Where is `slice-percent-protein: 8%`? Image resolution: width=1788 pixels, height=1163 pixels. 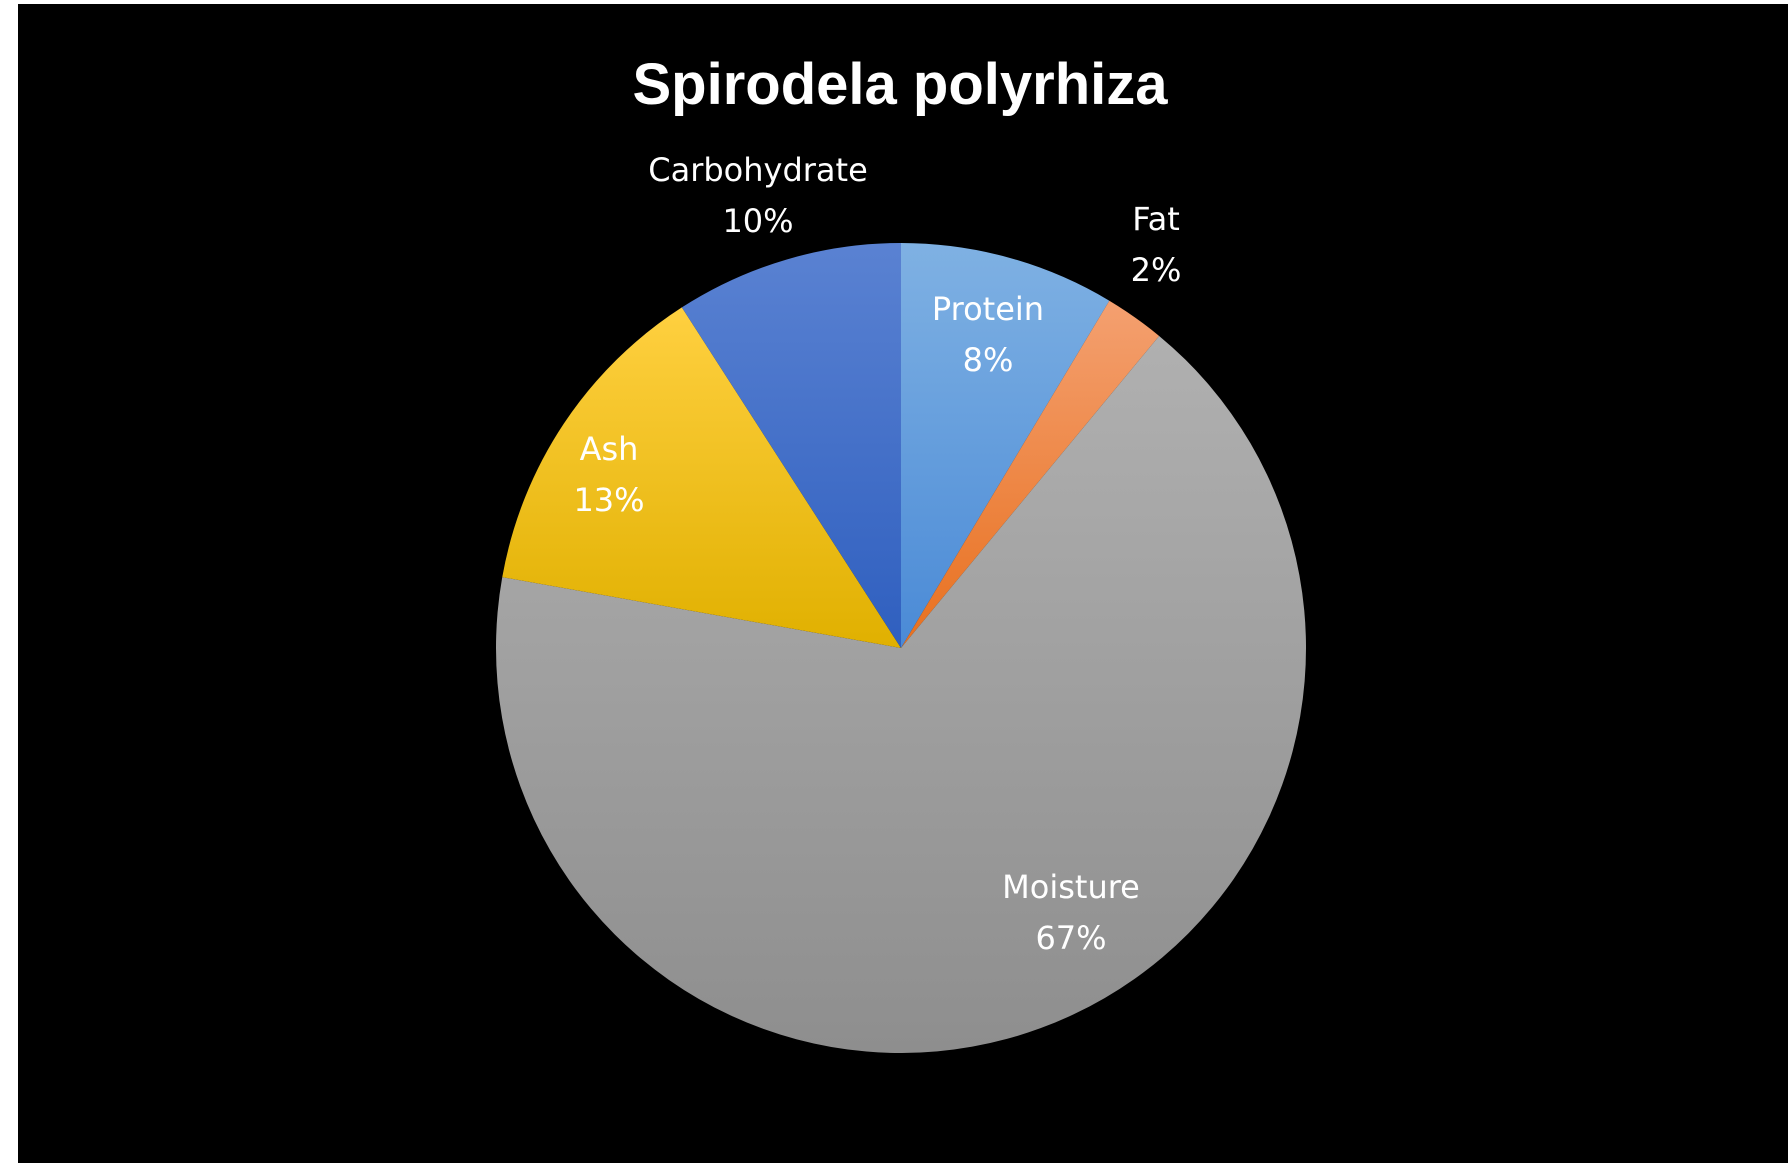
slice-percent-protein: 8% is located at coordinates (988, 360).